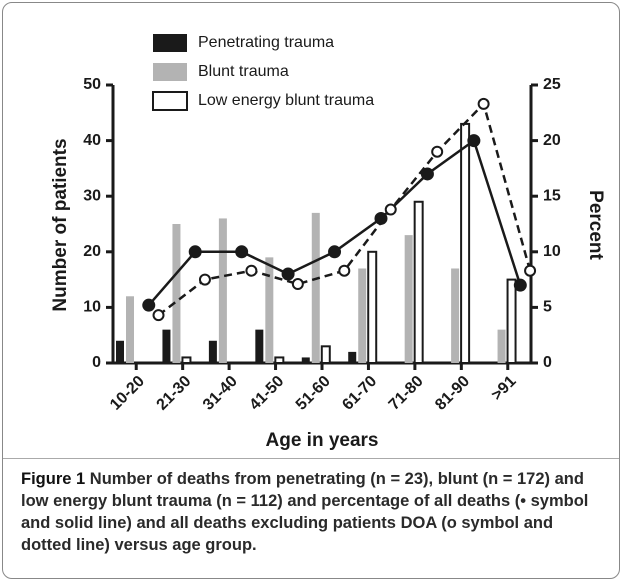 The width and height of the screenshot is (622, 581). Describe the element at coordinates (53, 479) in the screenshot. I see `caption-label: Figure 1` at that location.